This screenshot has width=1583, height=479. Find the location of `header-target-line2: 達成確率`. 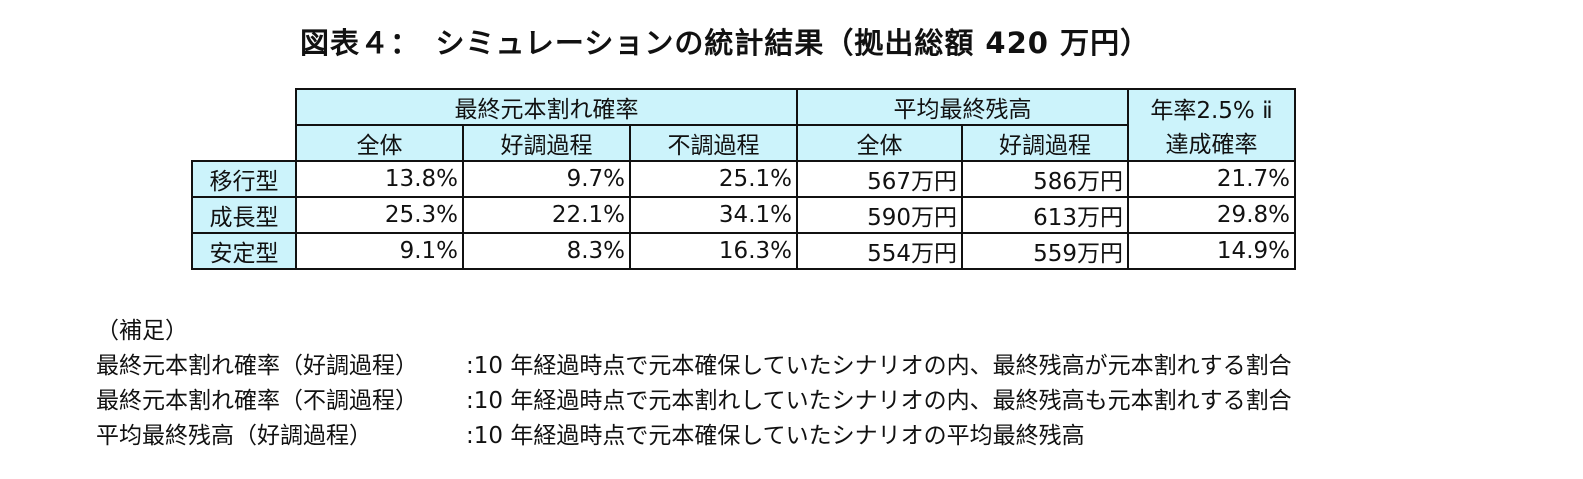

header-target-line2: 達成確率 is located at coordinates (1211, 145).